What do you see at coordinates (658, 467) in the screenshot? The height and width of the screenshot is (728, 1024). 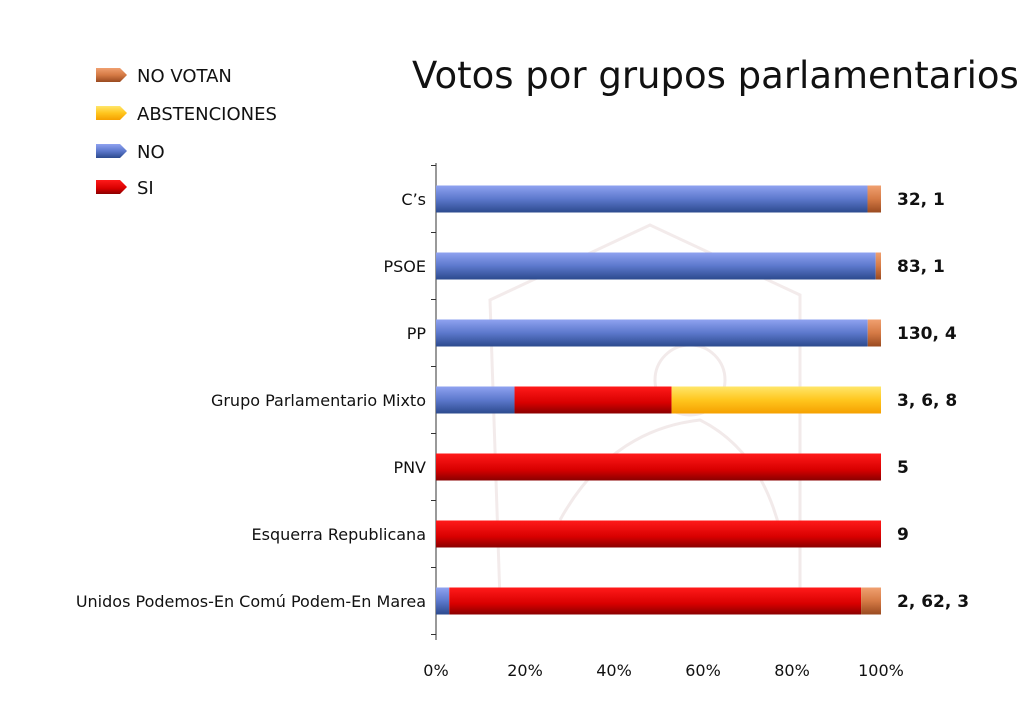 I see `bar-si-pnv` at bounding box center [658, 467].